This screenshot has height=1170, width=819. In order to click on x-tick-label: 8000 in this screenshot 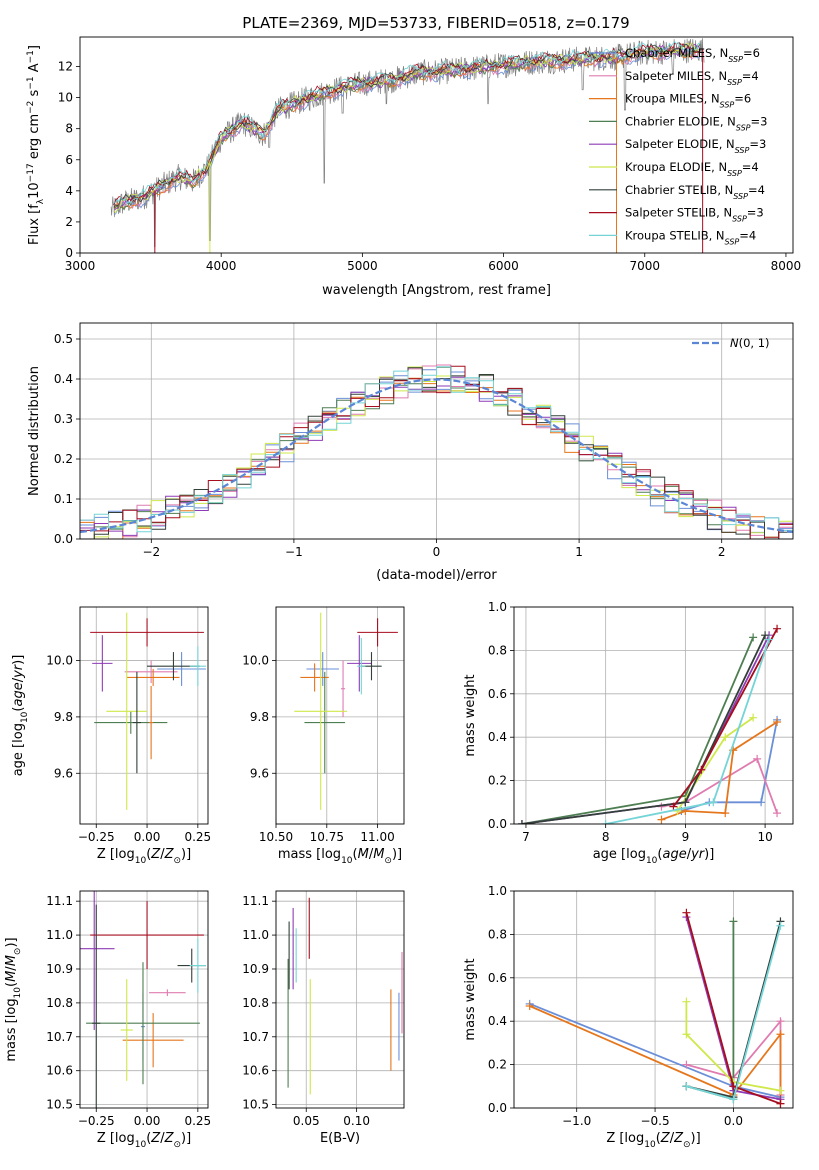, I will do `click(786, 266)`.